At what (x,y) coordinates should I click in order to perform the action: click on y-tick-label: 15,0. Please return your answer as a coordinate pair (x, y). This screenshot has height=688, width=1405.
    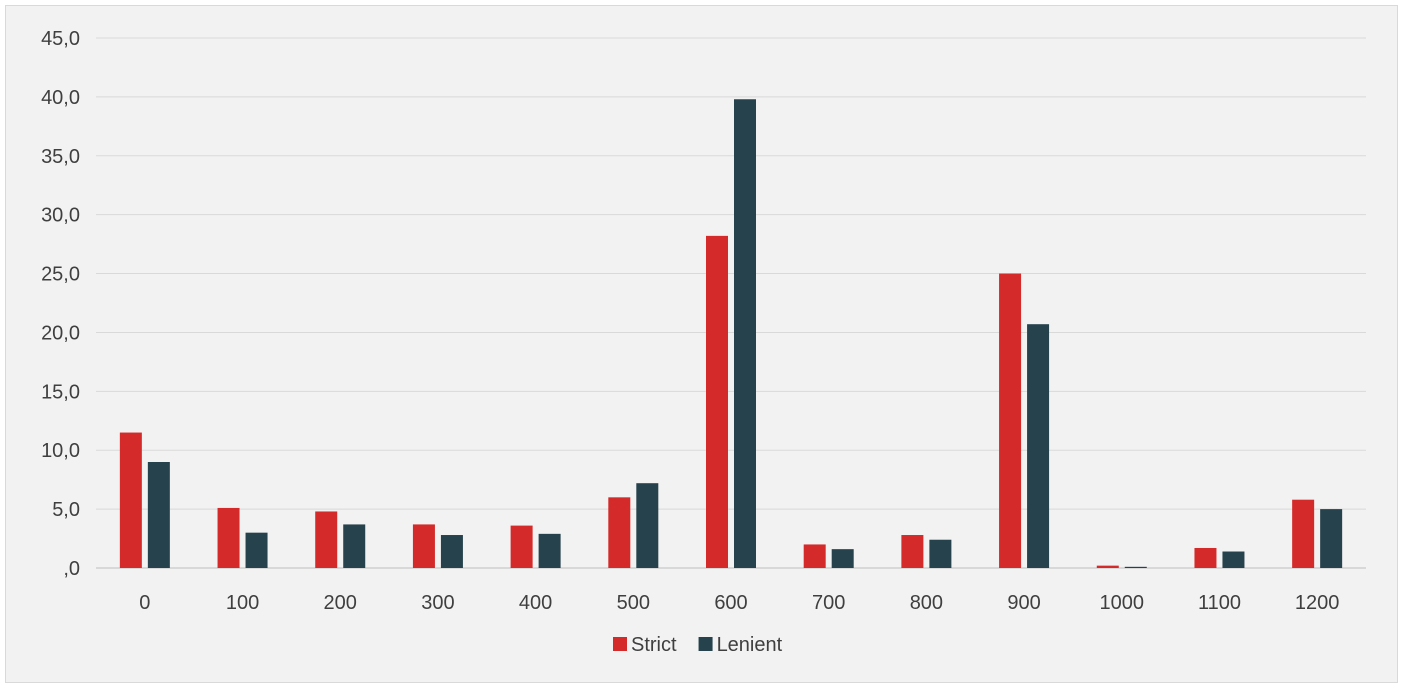
    Looking at the image, I should click on (60, 392).